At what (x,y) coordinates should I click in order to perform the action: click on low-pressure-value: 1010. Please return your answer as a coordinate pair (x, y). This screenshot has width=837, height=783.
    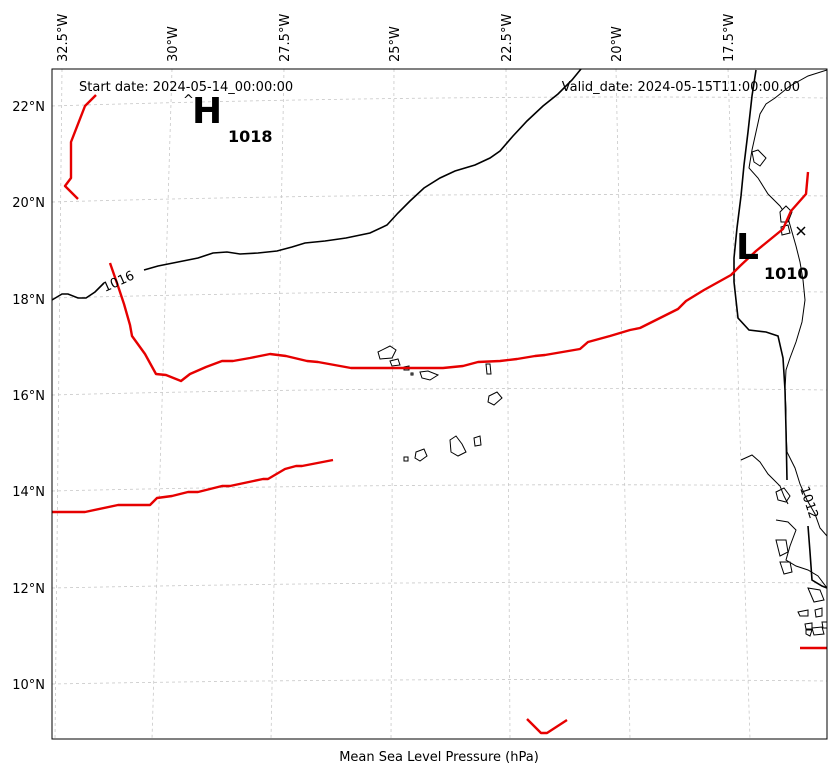
    Looking at the image, I should click on (786, 273).